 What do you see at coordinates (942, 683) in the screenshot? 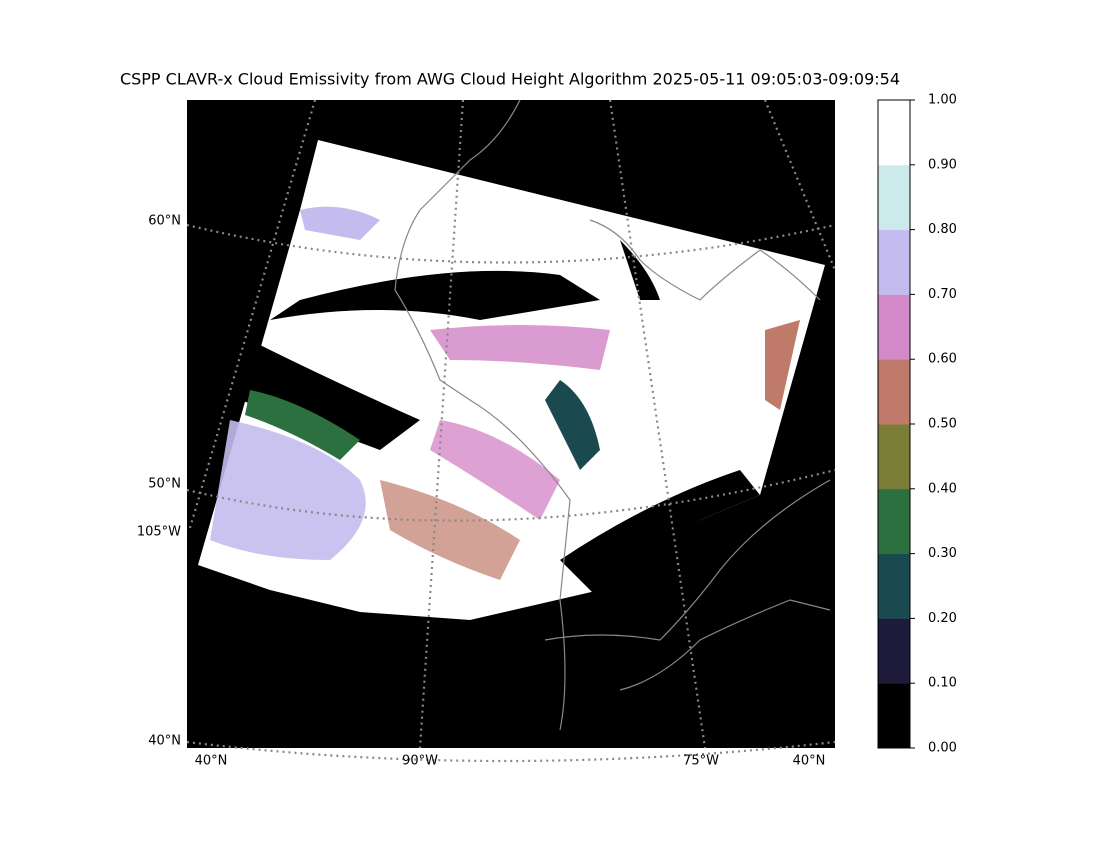
I see `colorbar-tick-label: 0.10` at bounding box center [942, 683].